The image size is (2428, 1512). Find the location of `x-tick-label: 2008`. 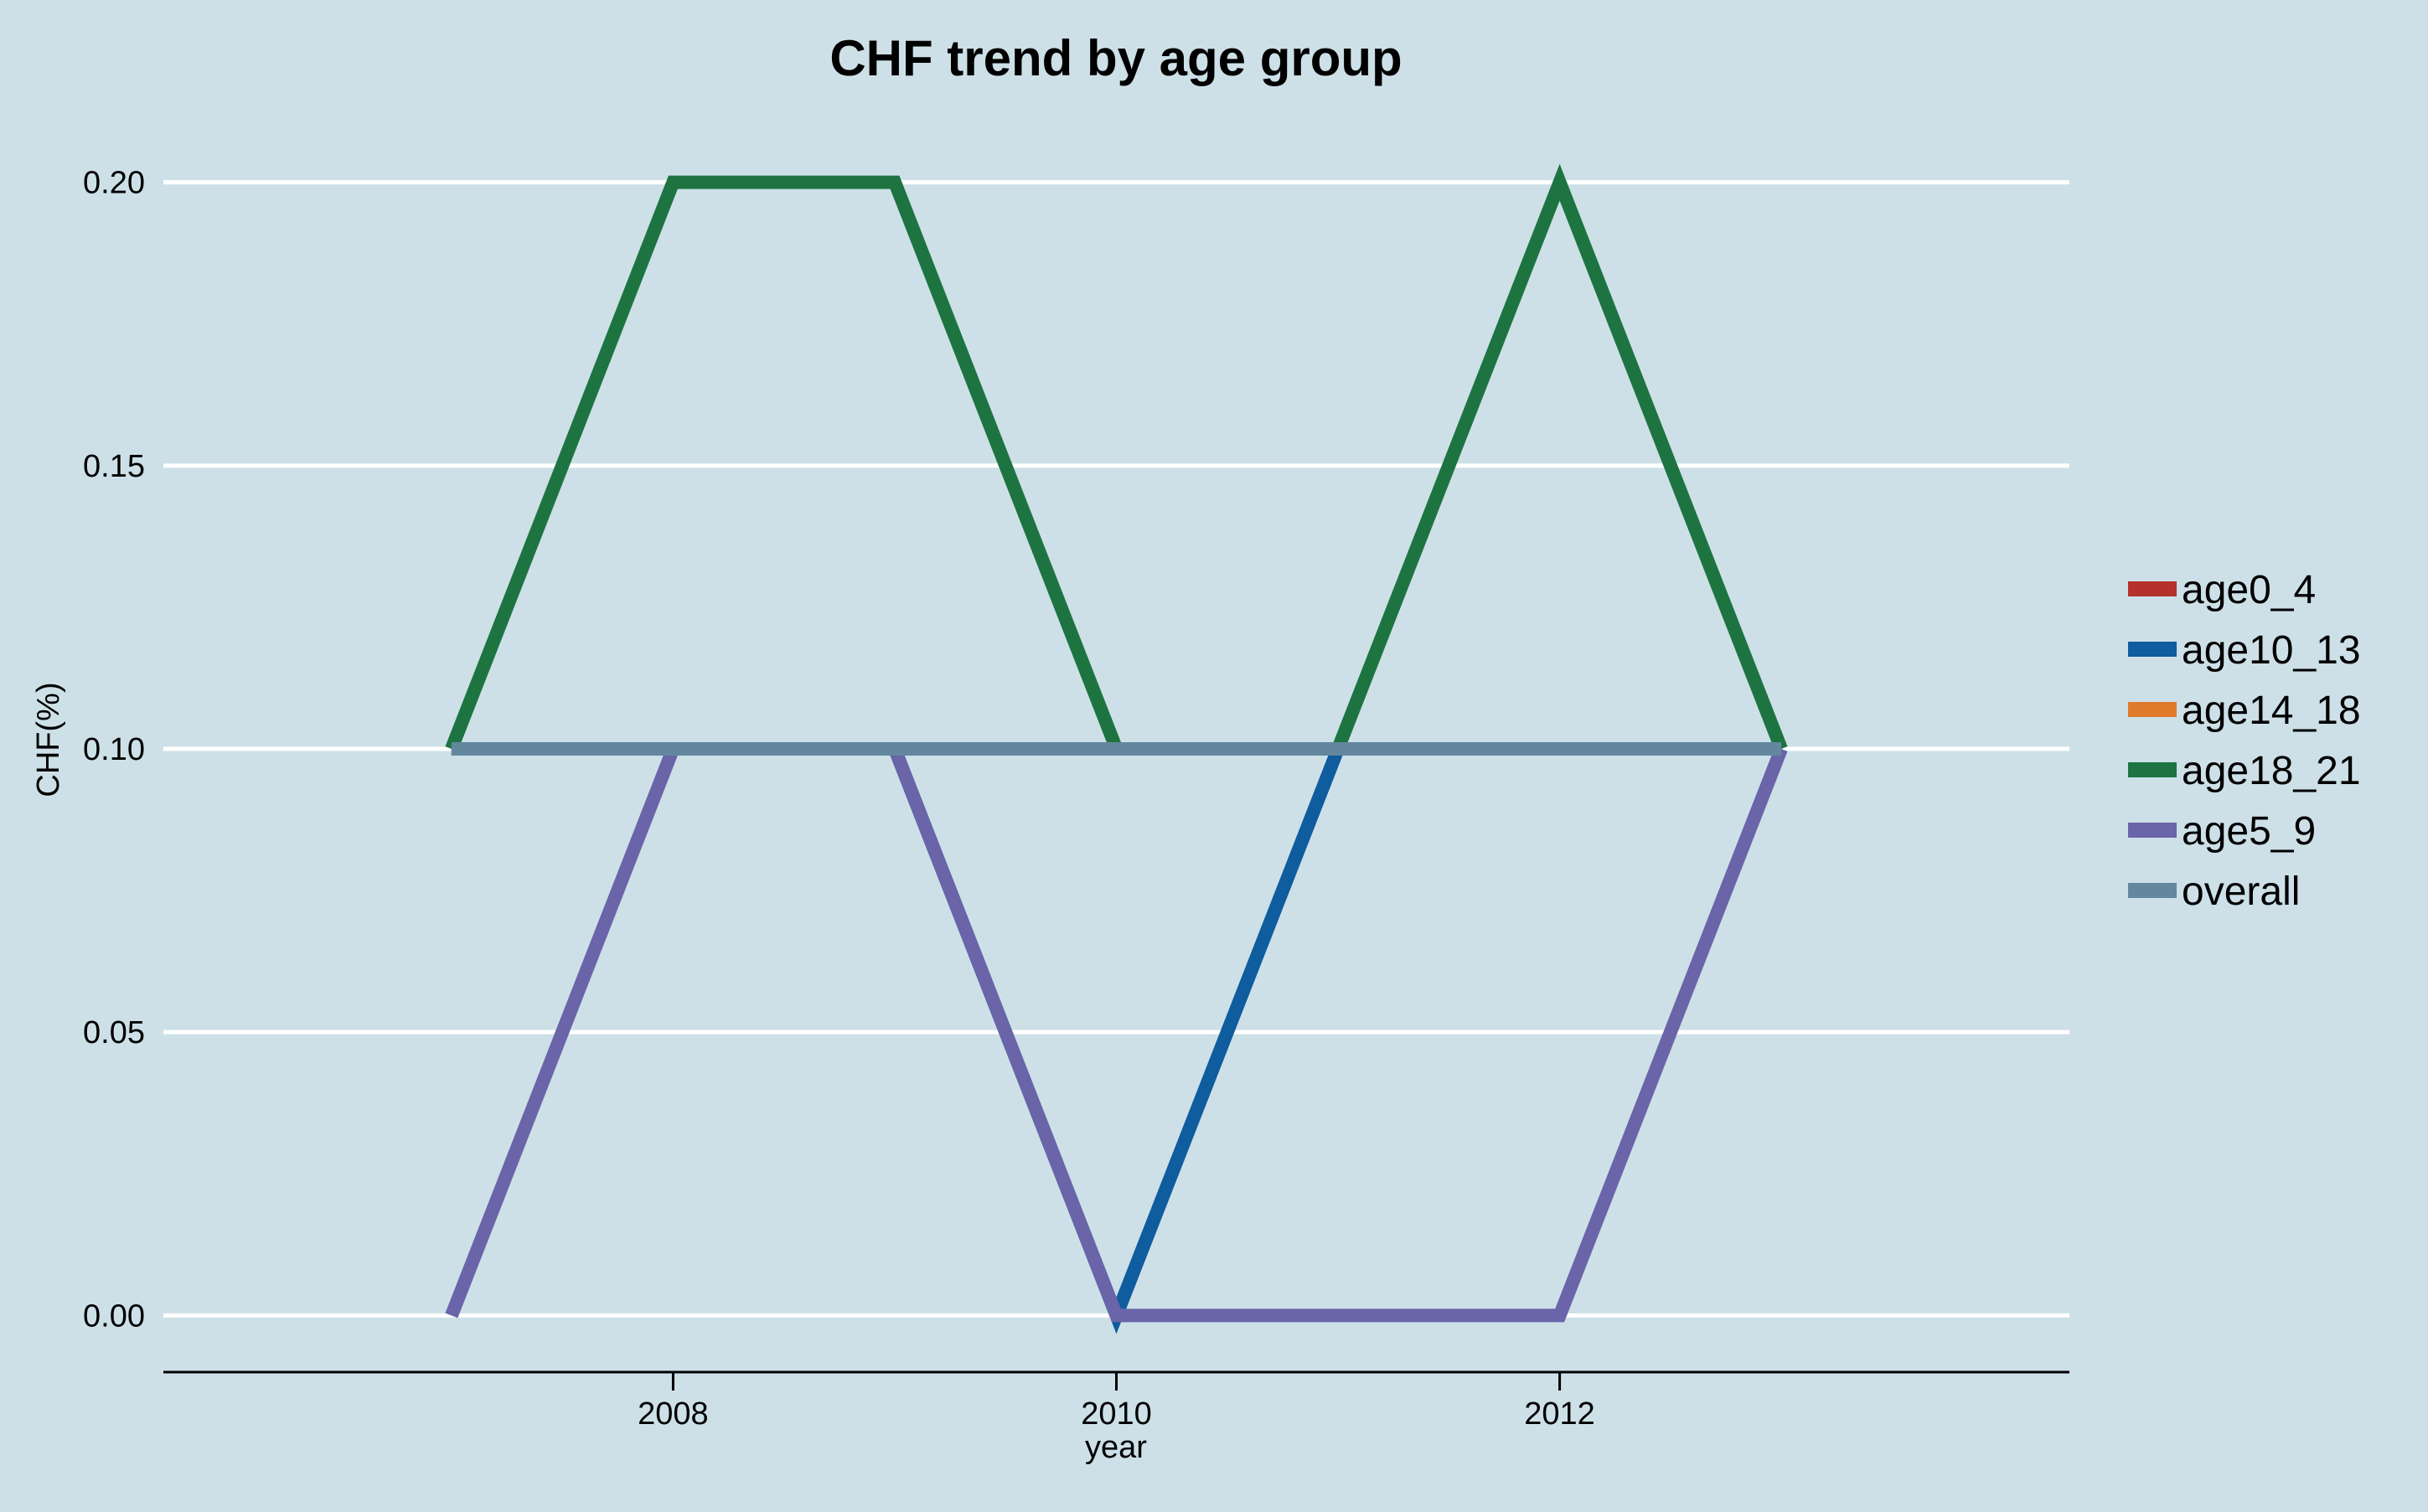

x-tick-label: 2008 is located at coordinates (673, 1414).